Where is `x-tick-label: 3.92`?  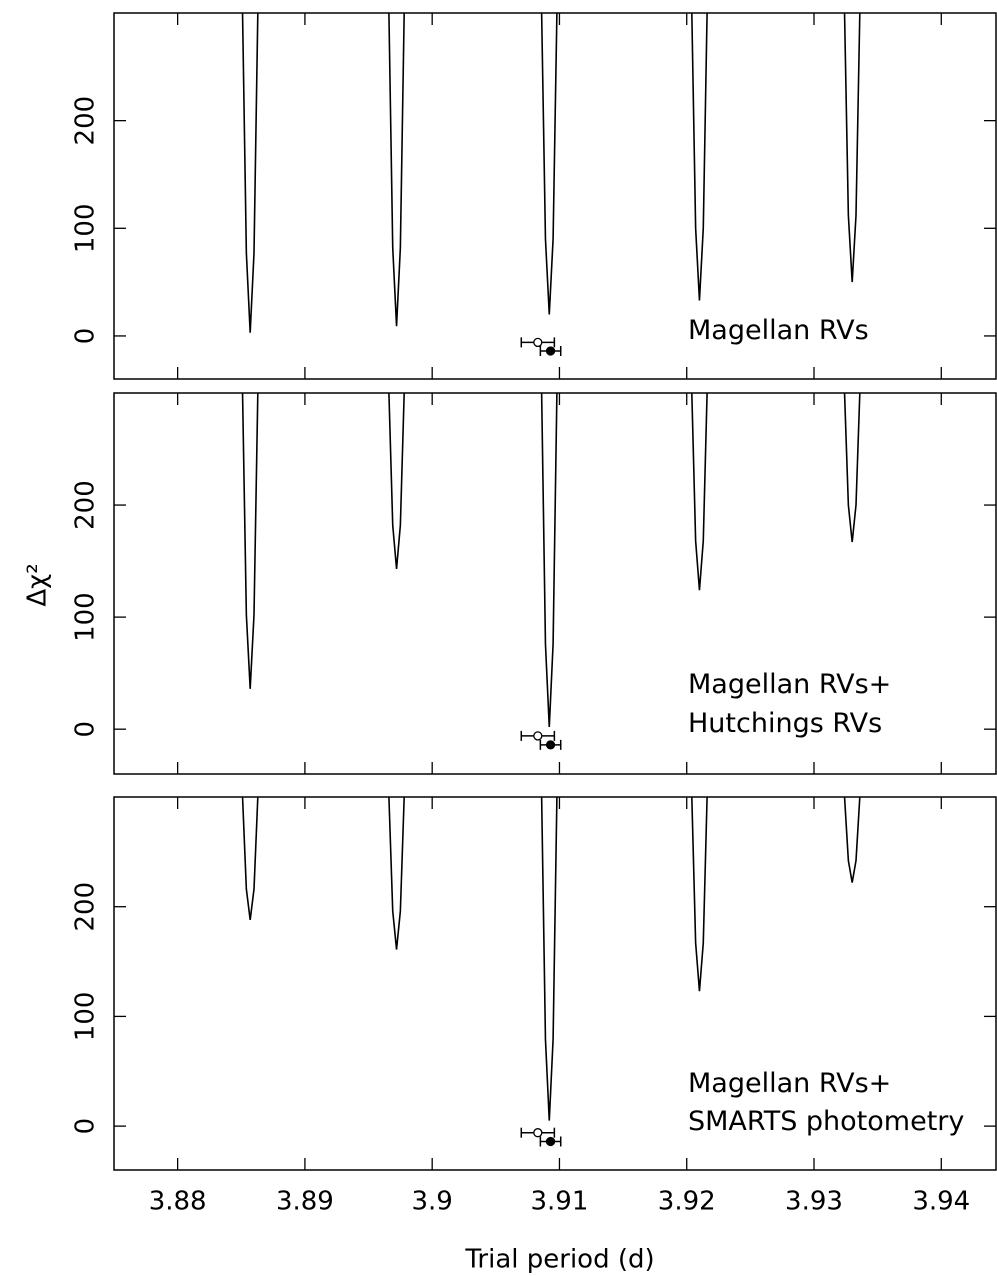 x-tick-label: 3.92 is located at coordinates (687, 1202).